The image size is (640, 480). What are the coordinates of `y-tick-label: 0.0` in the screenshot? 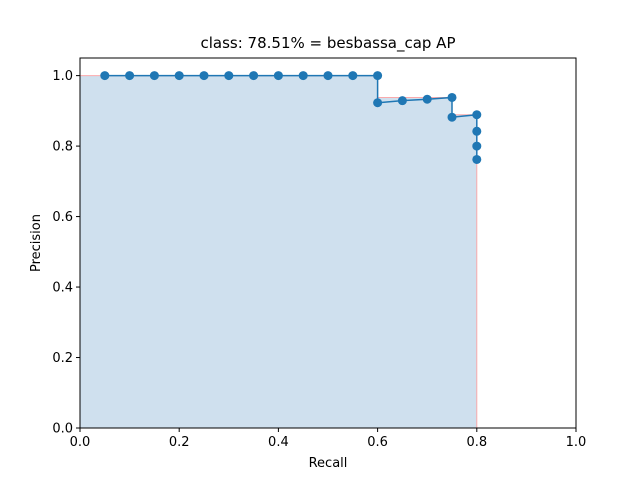 It's located at (62, 429).